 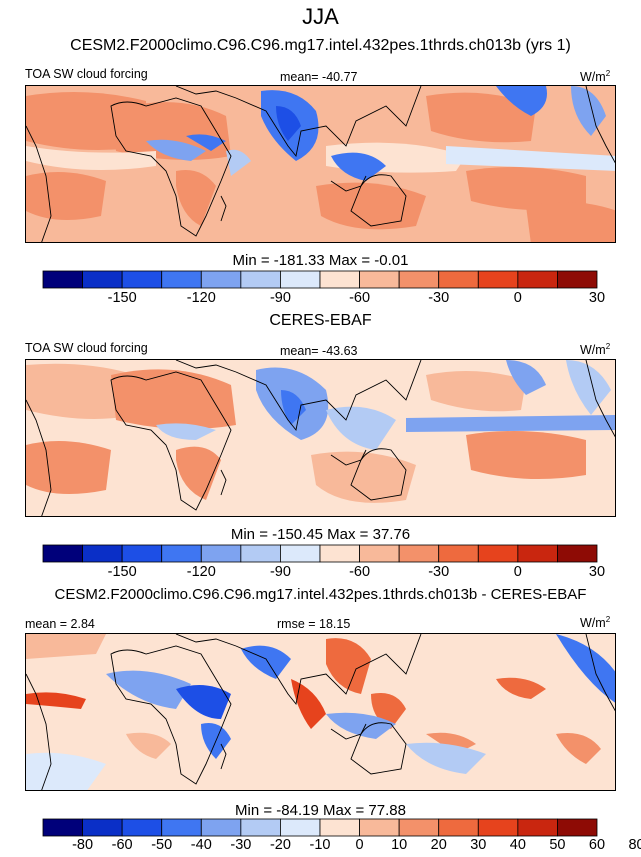 What do you see at coordinates (320, 845) in the screenshot?
I see `colorbar-tick-label: -10` at bounding box center [320, 845].